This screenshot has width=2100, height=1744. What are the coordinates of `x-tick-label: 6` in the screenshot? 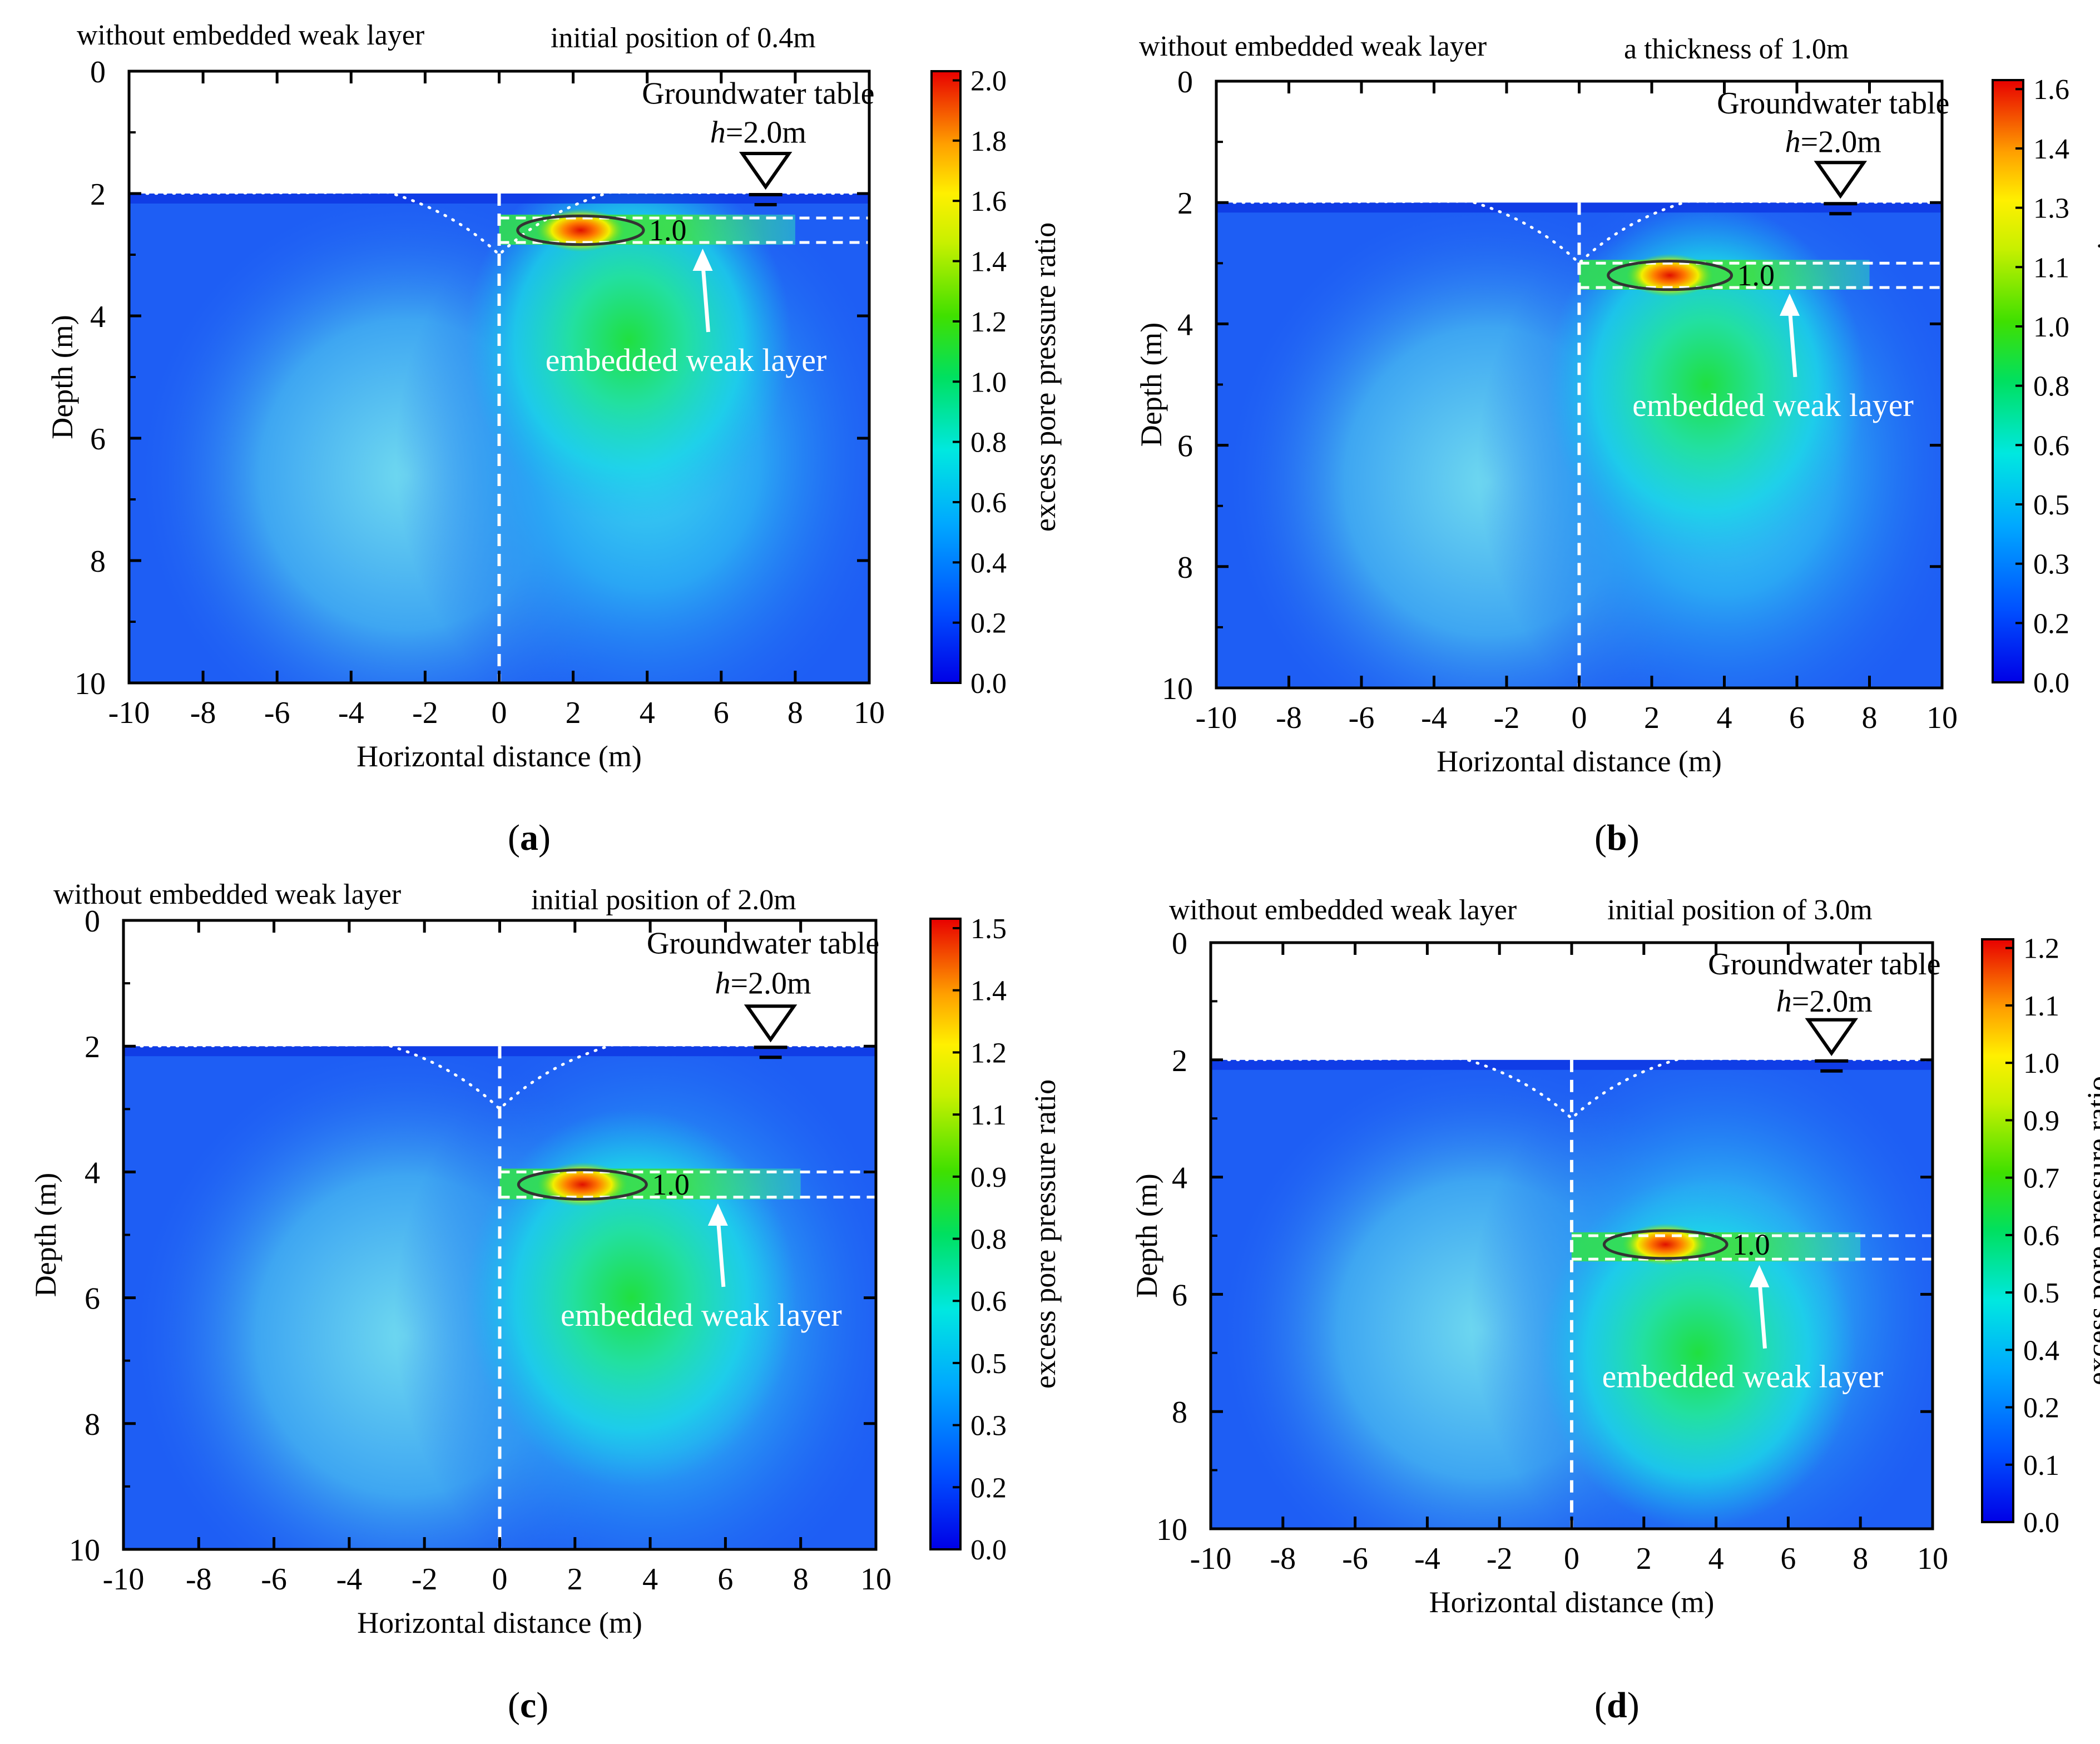 It's located at (1788, 1559).